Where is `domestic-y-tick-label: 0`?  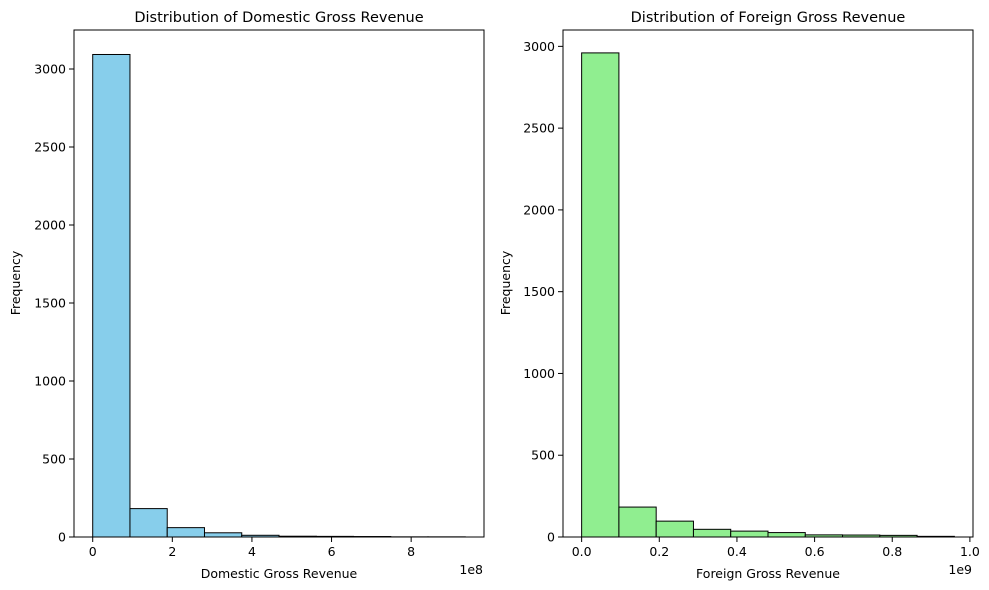 domestic-y-tick-label: 0 is located at coordinates (62, 537).